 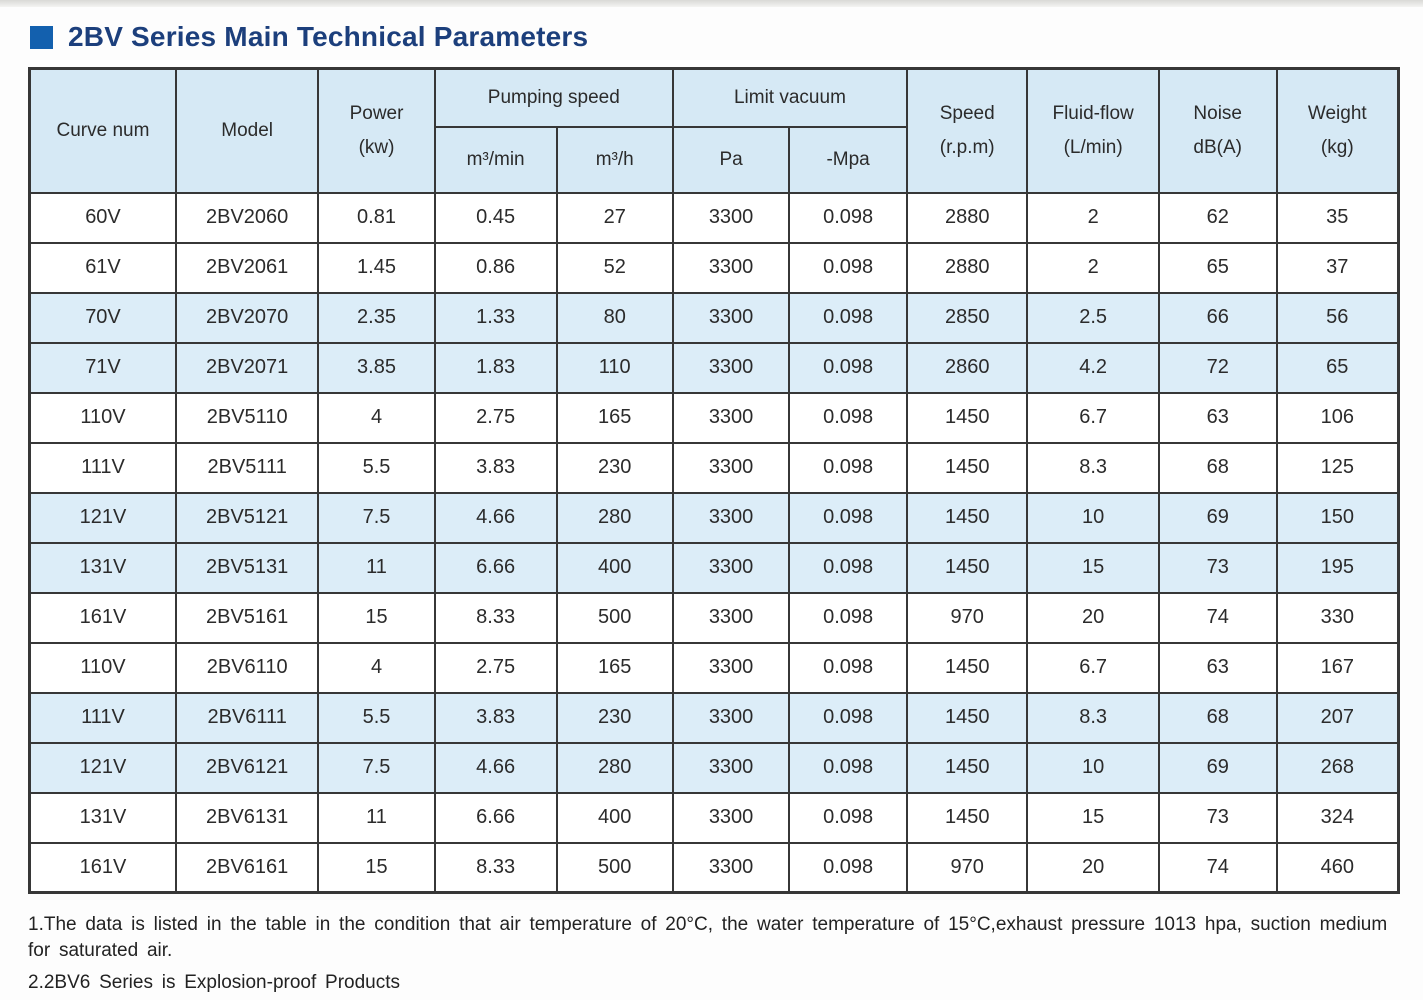 What do you see at coordinates (247, 817) in the screenshot?
I see `cell: 2BV6131` at bounding box center [247, 817].